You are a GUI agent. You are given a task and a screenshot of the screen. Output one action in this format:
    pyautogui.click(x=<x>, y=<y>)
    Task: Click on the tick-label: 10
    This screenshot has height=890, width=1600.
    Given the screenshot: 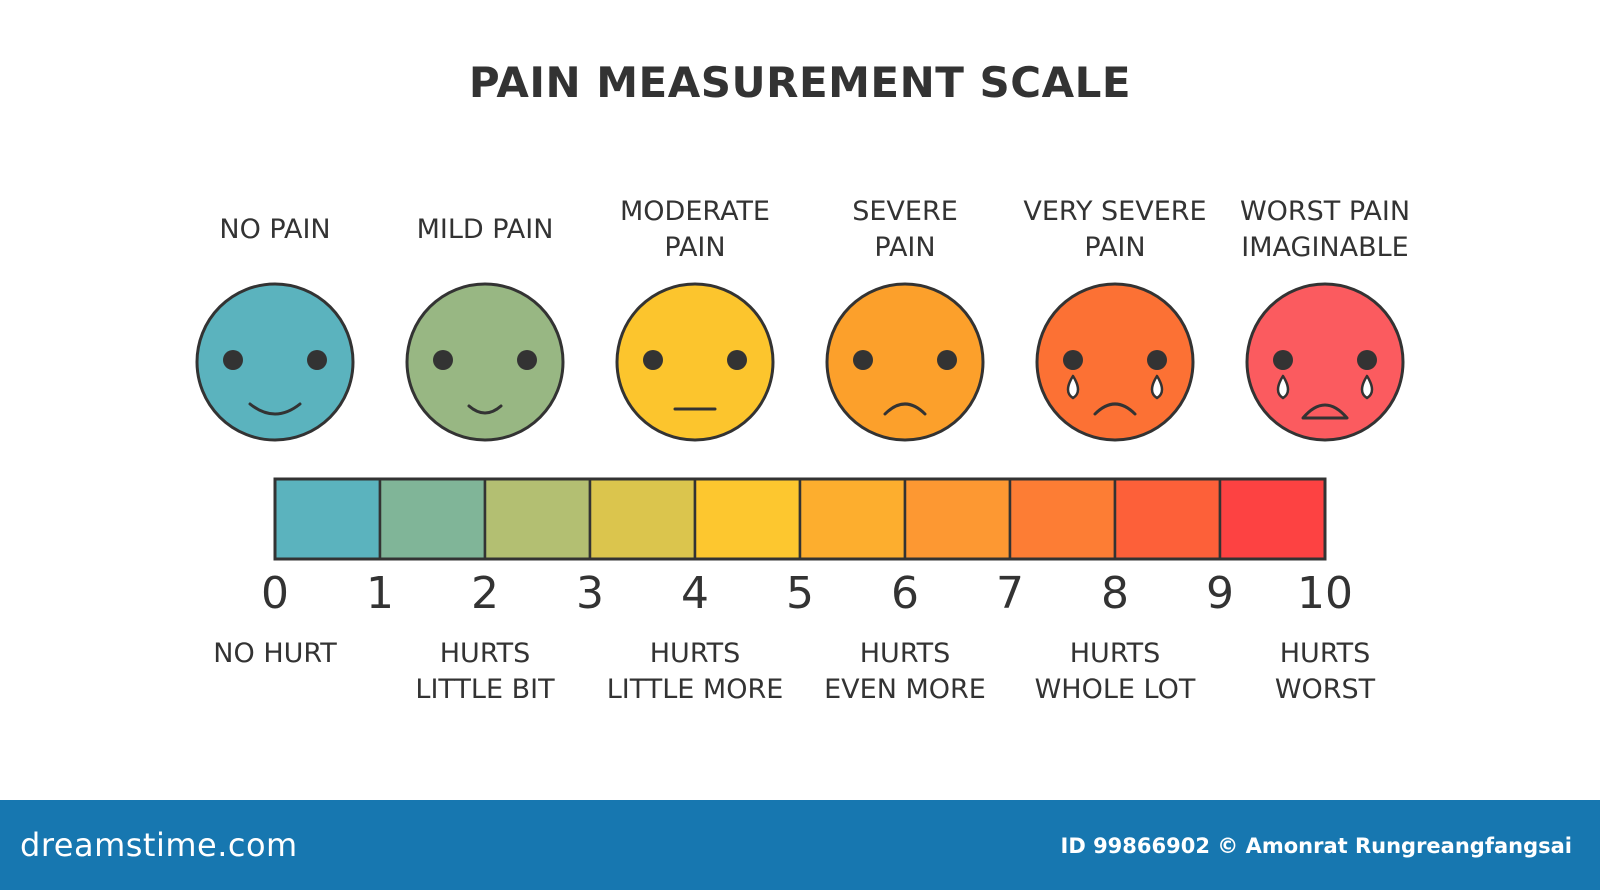 What is the action you would take?
    pyautogui.click(x=1325, y=593)
    